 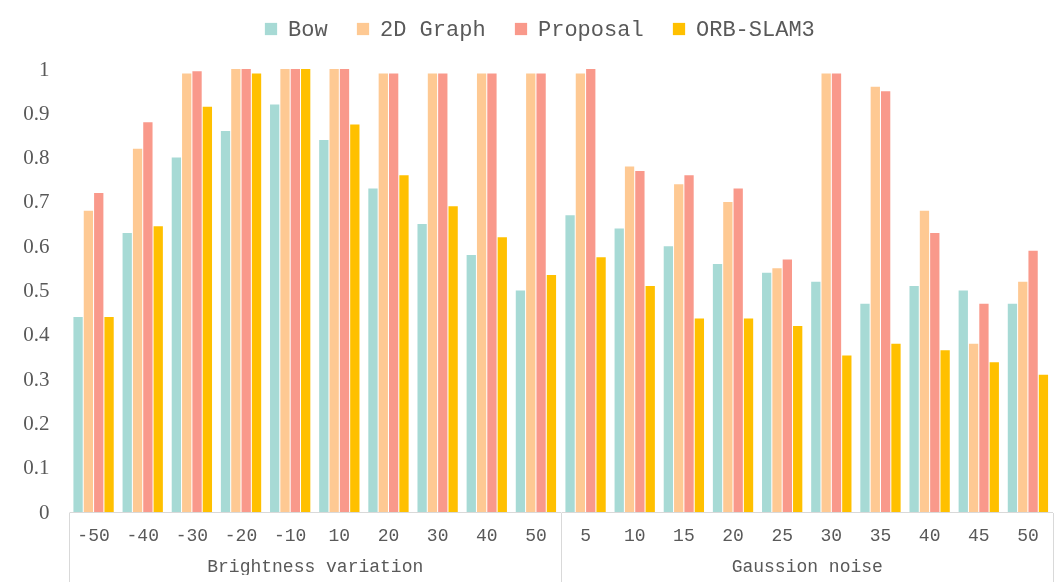 What do you see at coordinates (36, 467) in the screenshot?
I see `y-tick-label: 0.1` at bounding box center [36, 467].